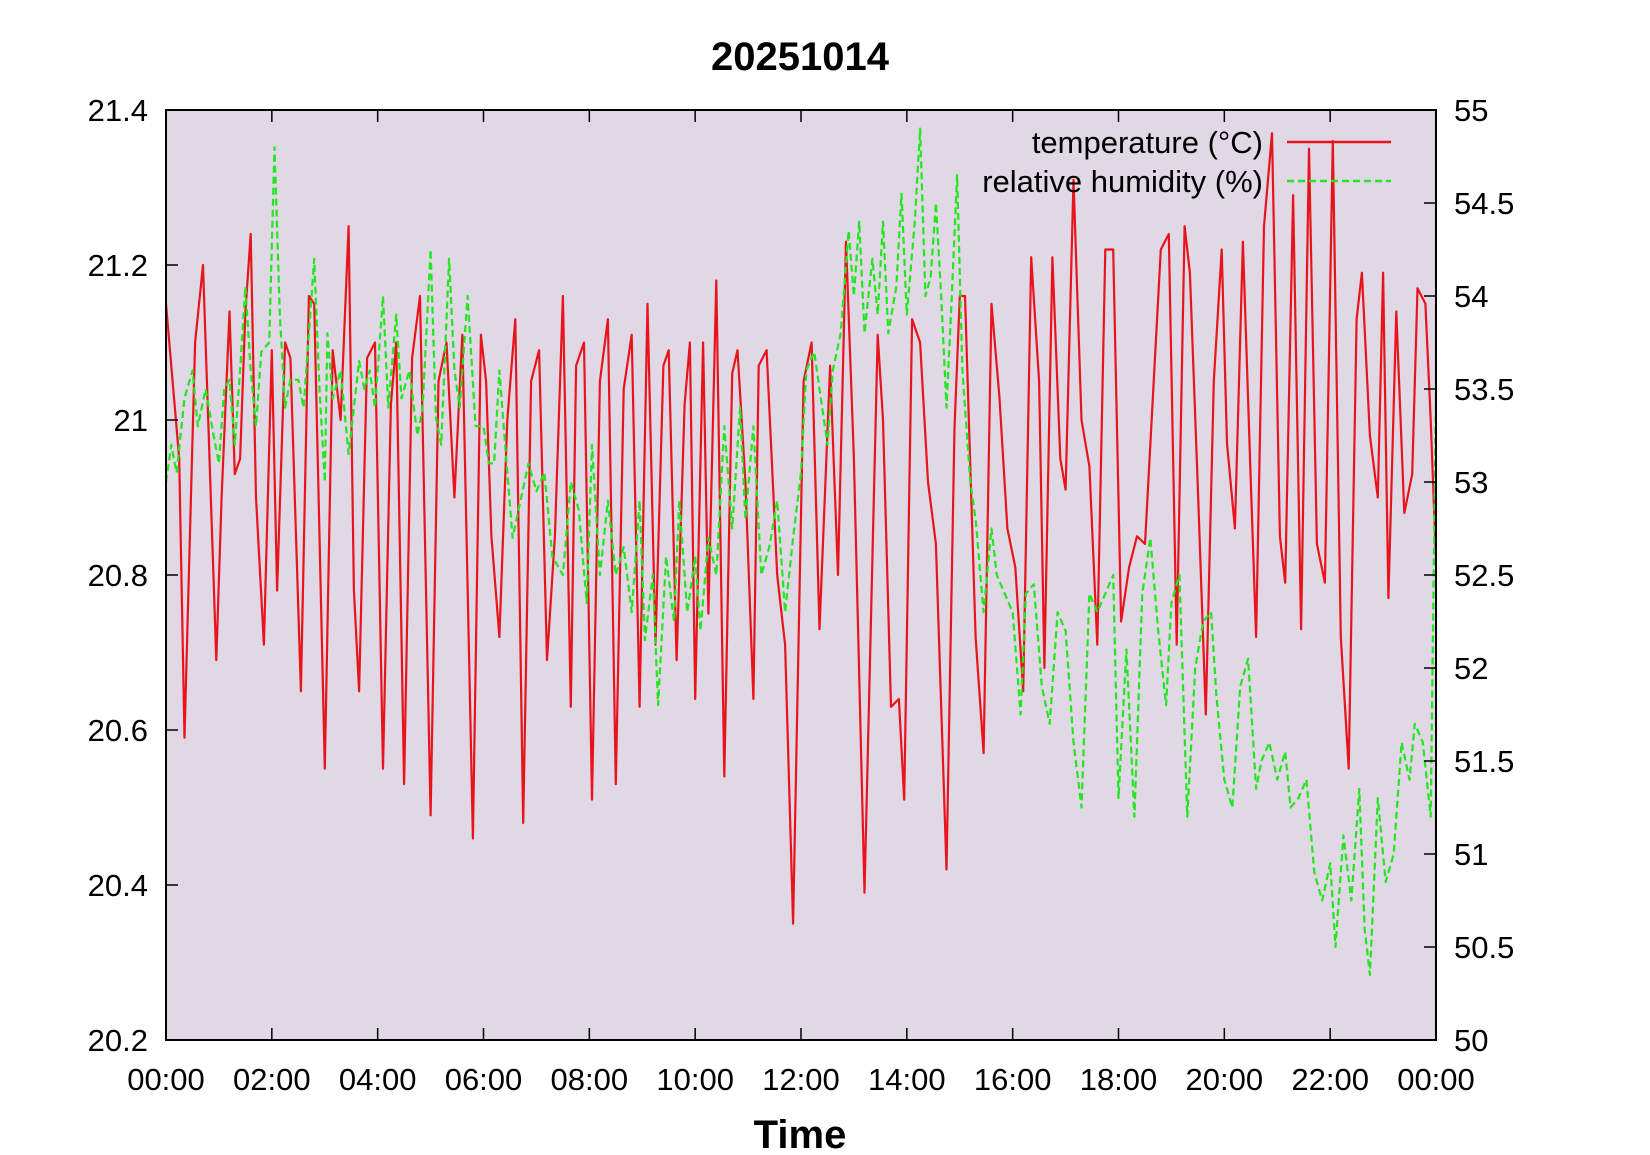  What do you see at coordinates (272, 1079) in the screenshot?
I see `x-tick-label: 02:00` at bounding box center [272, 1079].